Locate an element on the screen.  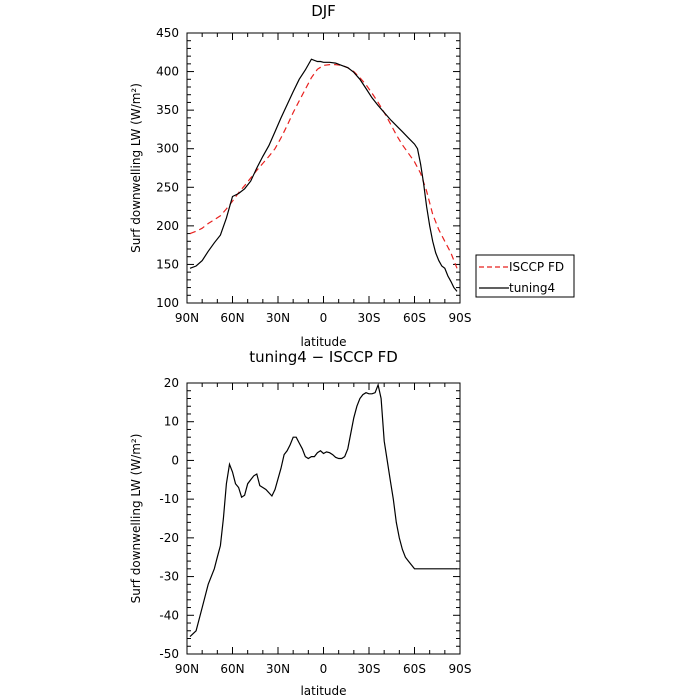
y-tick-label: -50 is located at coordinates (169, 654).